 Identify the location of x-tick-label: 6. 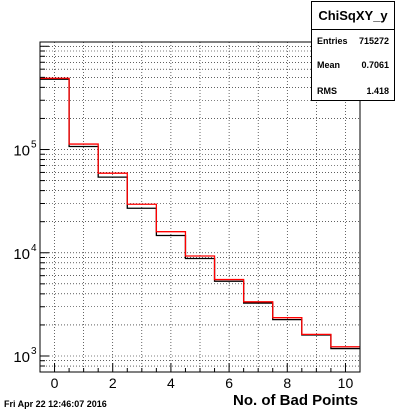
(229, 383).